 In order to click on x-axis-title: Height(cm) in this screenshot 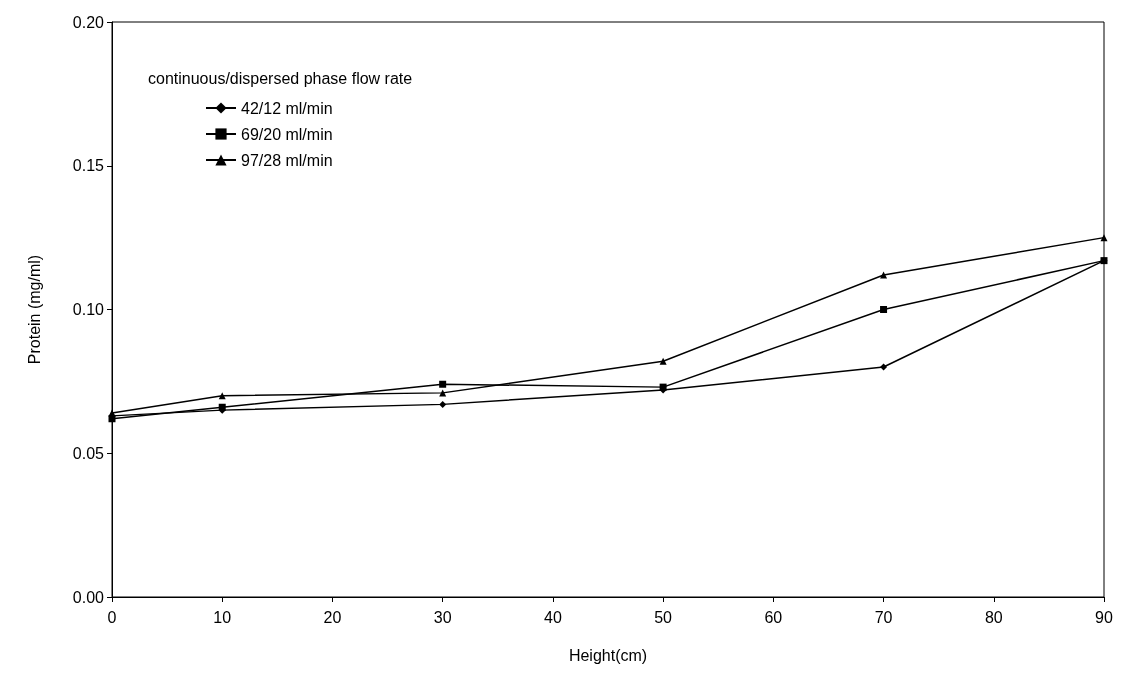, I will do `click(608, 655)`.